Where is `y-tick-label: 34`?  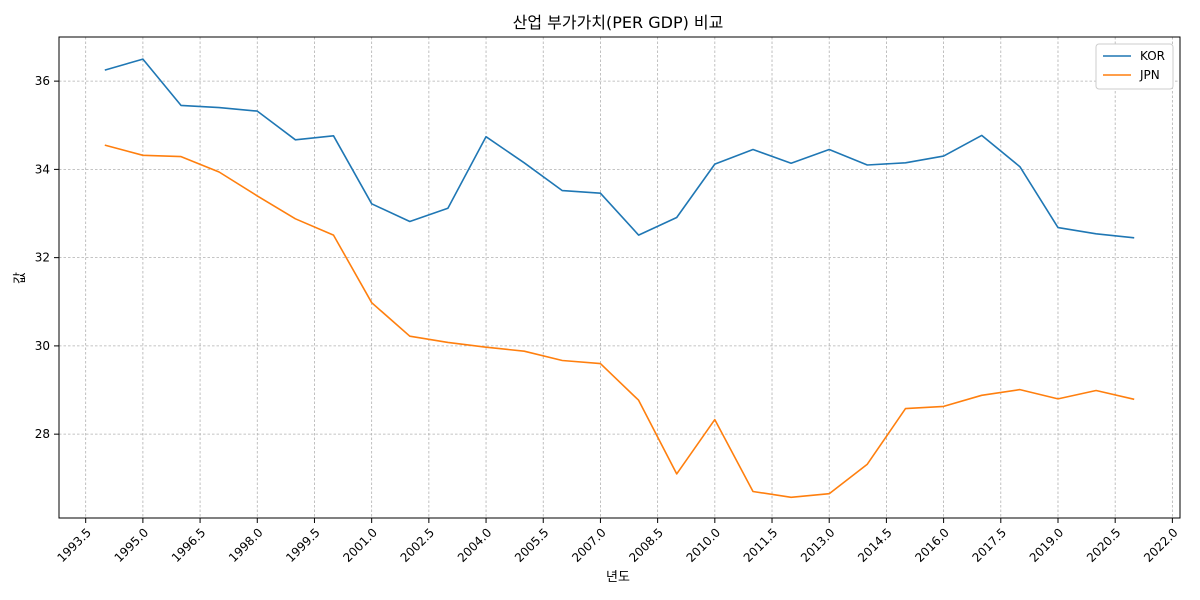
y-tick-label: 34 is located at coordinates (42, 169).